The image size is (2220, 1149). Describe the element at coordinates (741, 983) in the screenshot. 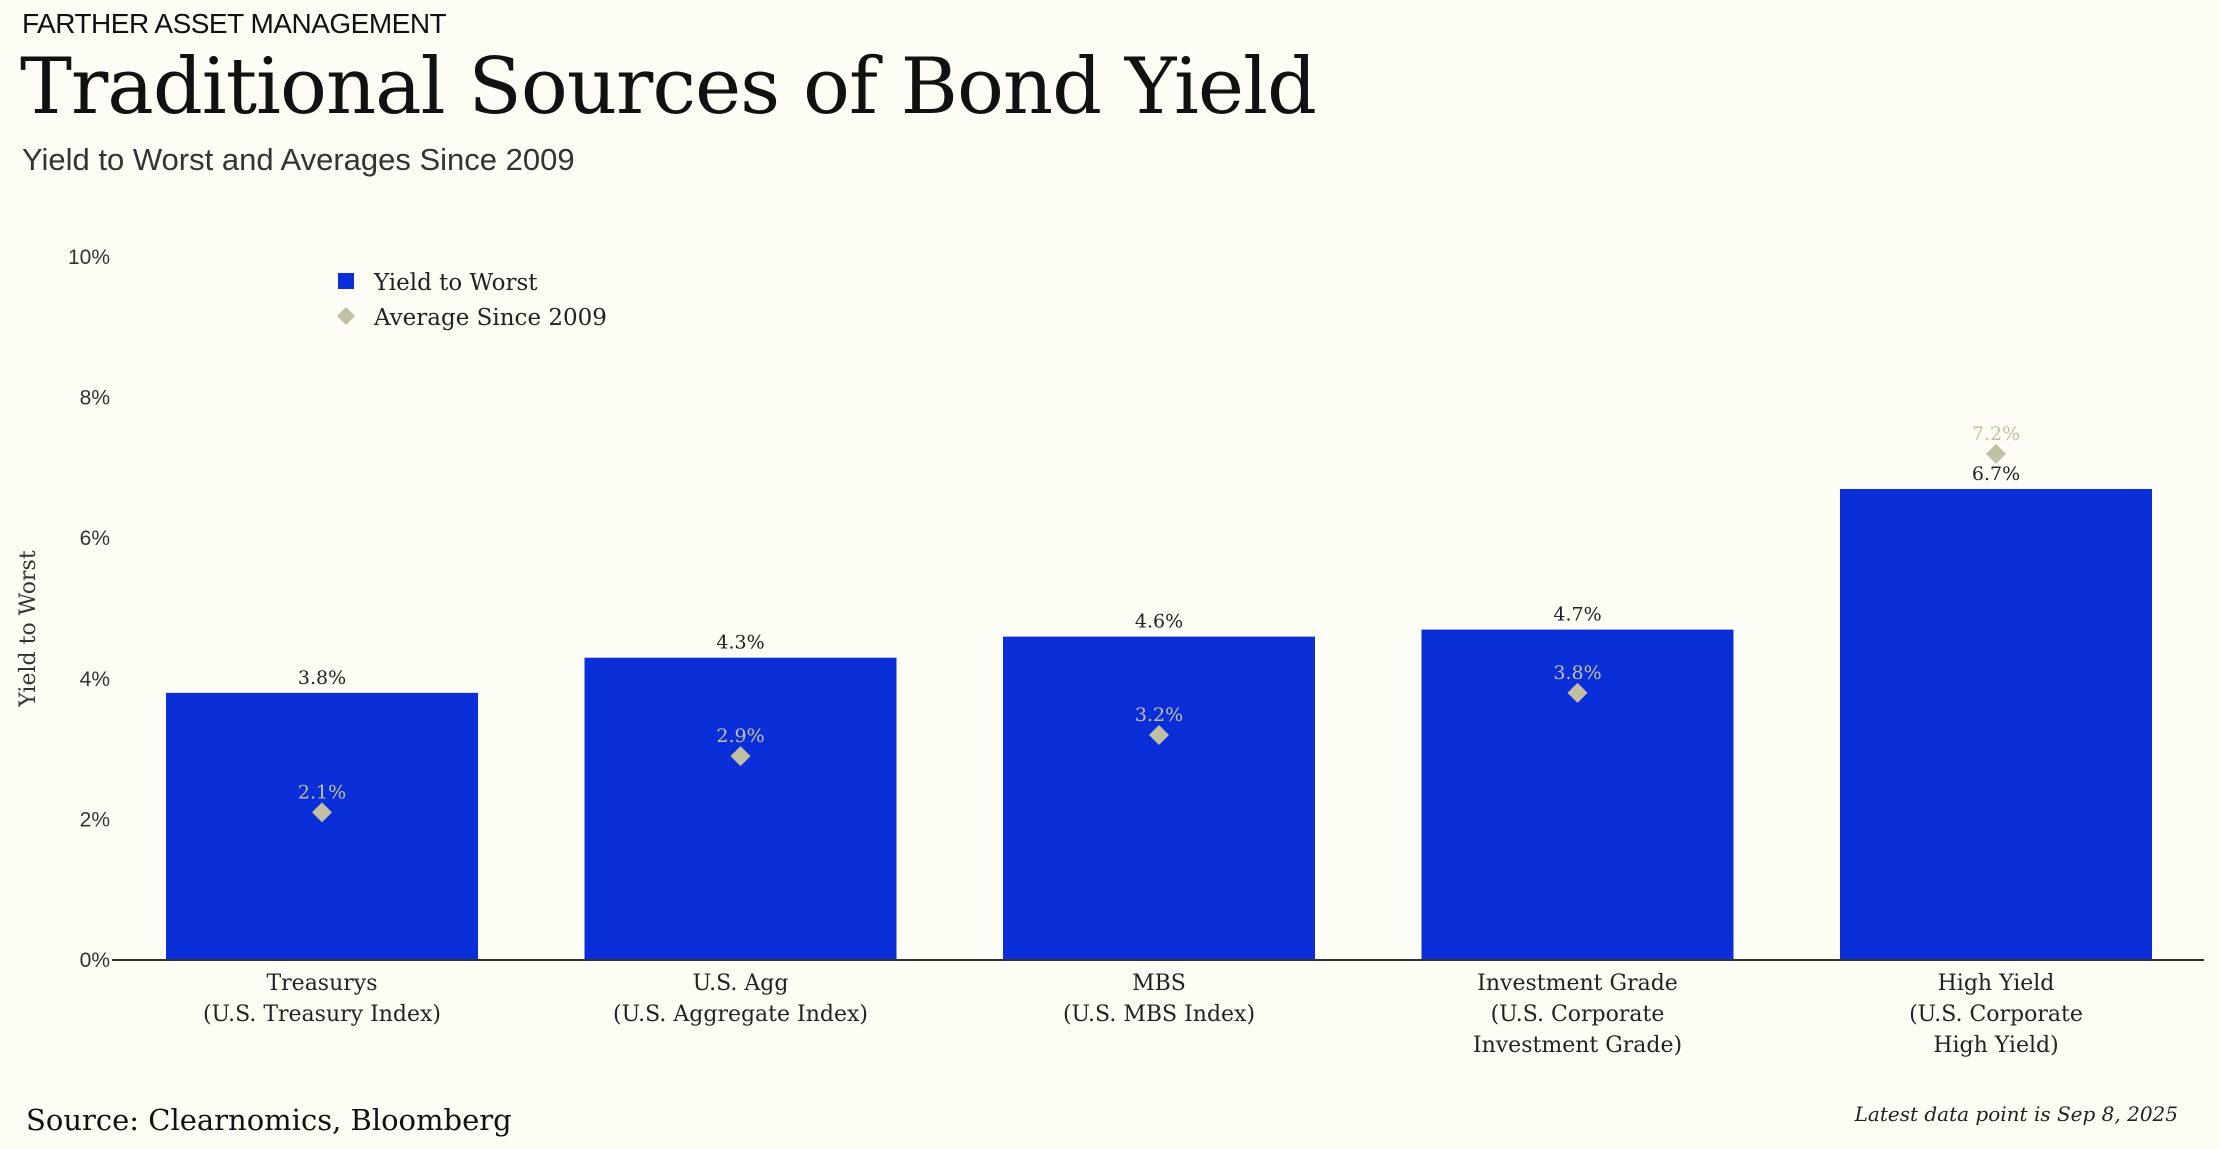

I see `x-category-label: U.S. Agg` at that location.